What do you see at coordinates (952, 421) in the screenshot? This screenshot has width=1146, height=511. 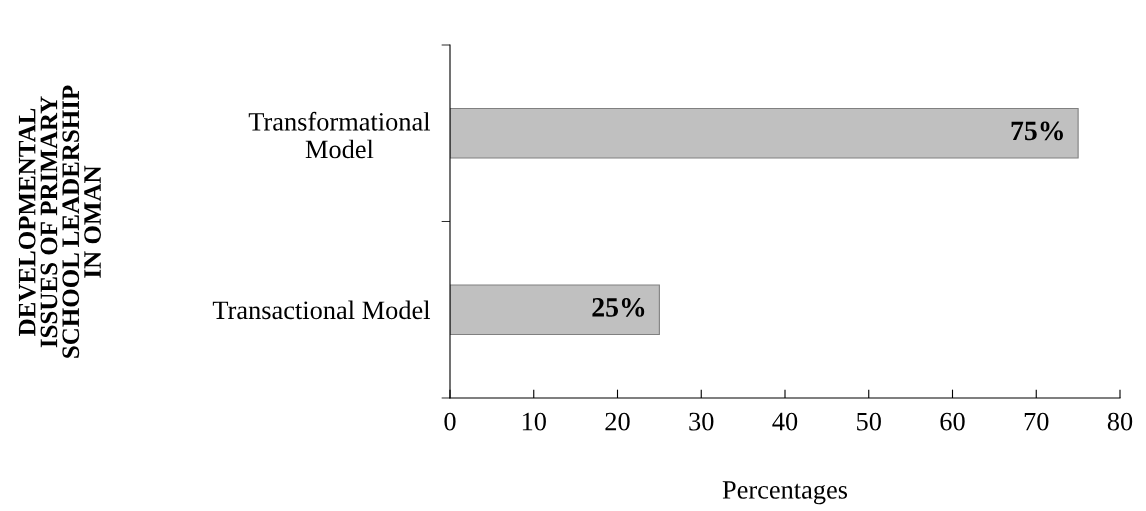 I see `x-tick-label: 60` at bounding box center [952, 421].